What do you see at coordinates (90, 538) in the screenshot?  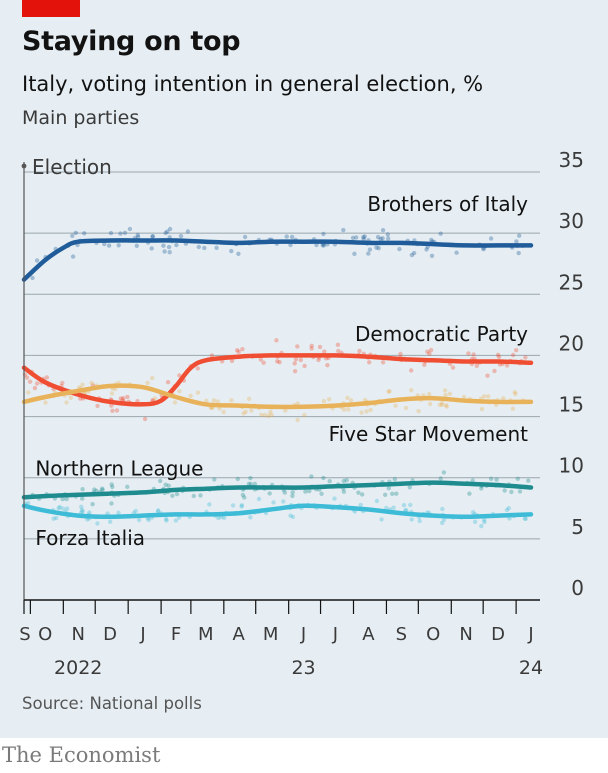 I see `forza-italia-label: Forza Italia` at bounding box center [90, 538].